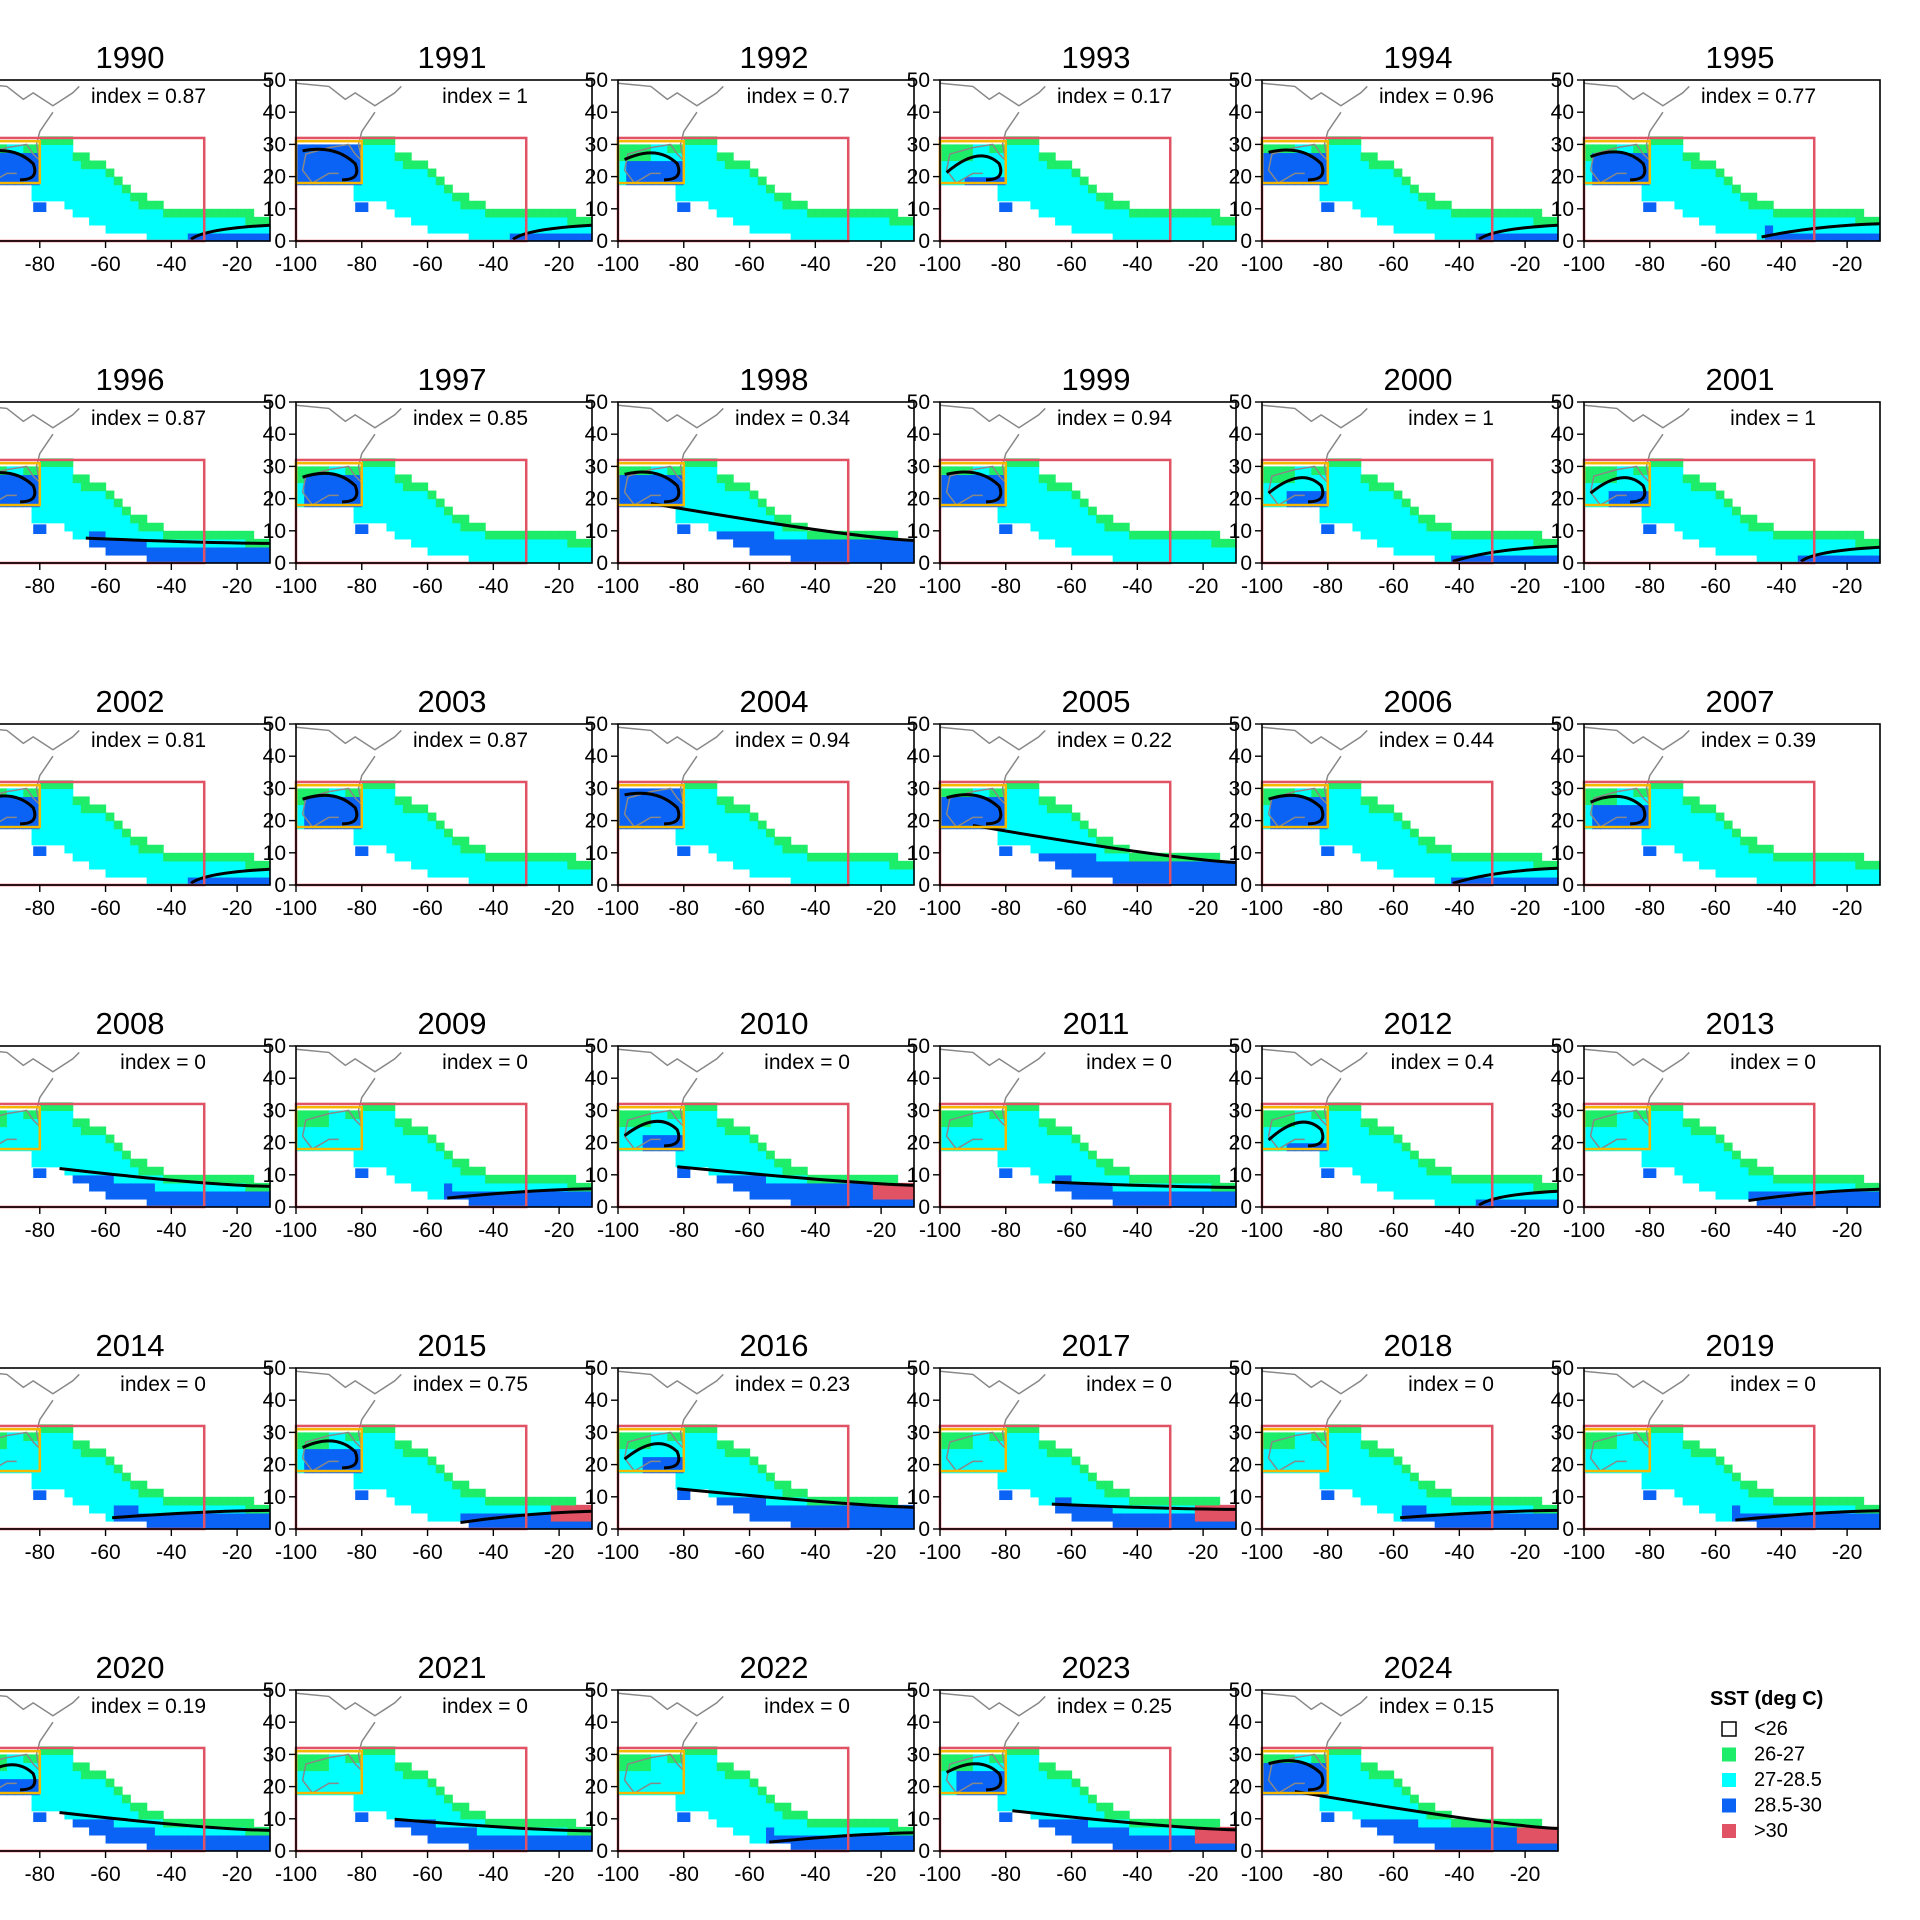 This screenshot has height=1920, width=1920. I want to click on sst-cells, so click(135, 511).